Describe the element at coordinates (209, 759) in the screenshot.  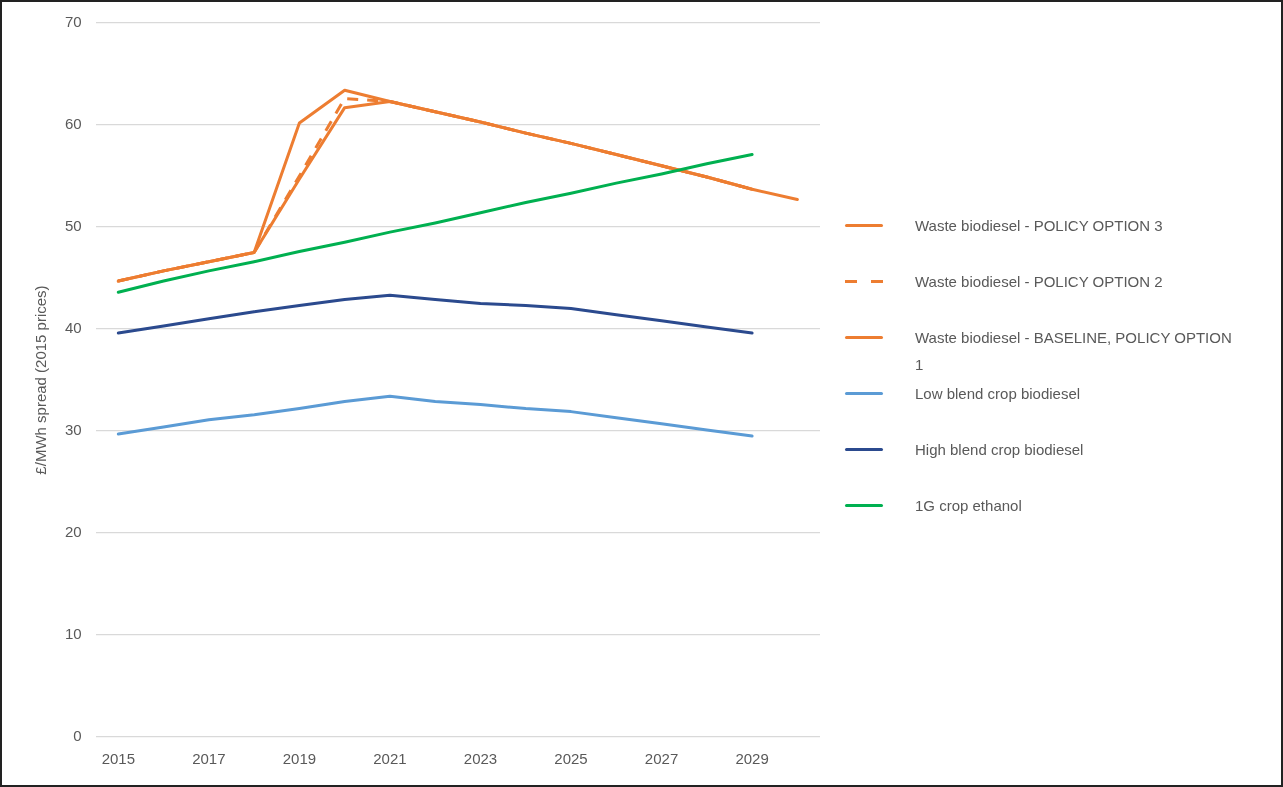
I see `x-tick-label: 2017` at that location.